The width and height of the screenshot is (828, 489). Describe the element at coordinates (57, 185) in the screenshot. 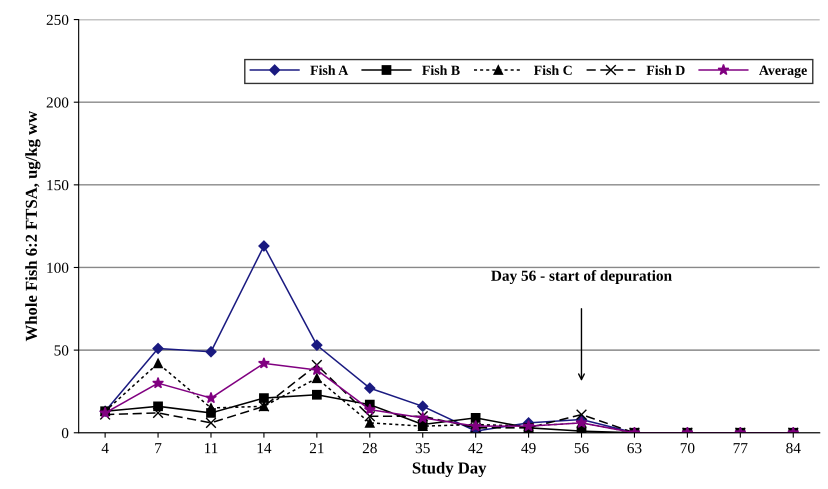

I see `y-tick-label: 150` at that location.